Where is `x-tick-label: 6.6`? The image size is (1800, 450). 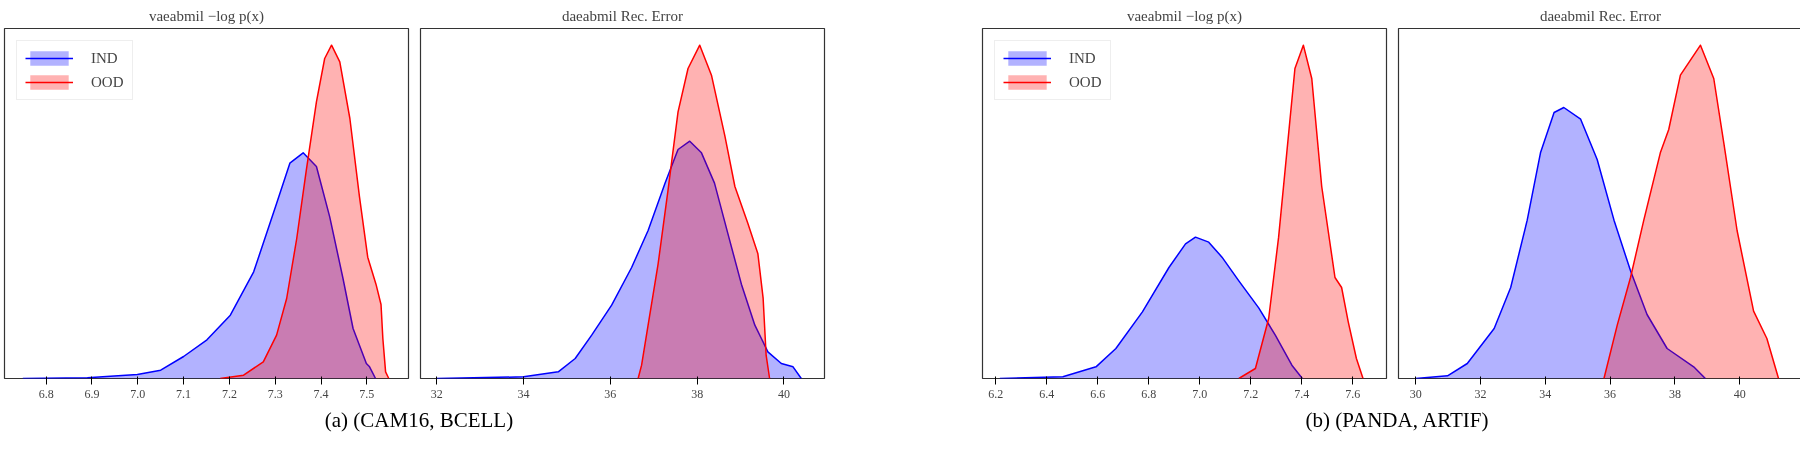
x-tick-label: 6.6 is located at coordinates (1098, 393).